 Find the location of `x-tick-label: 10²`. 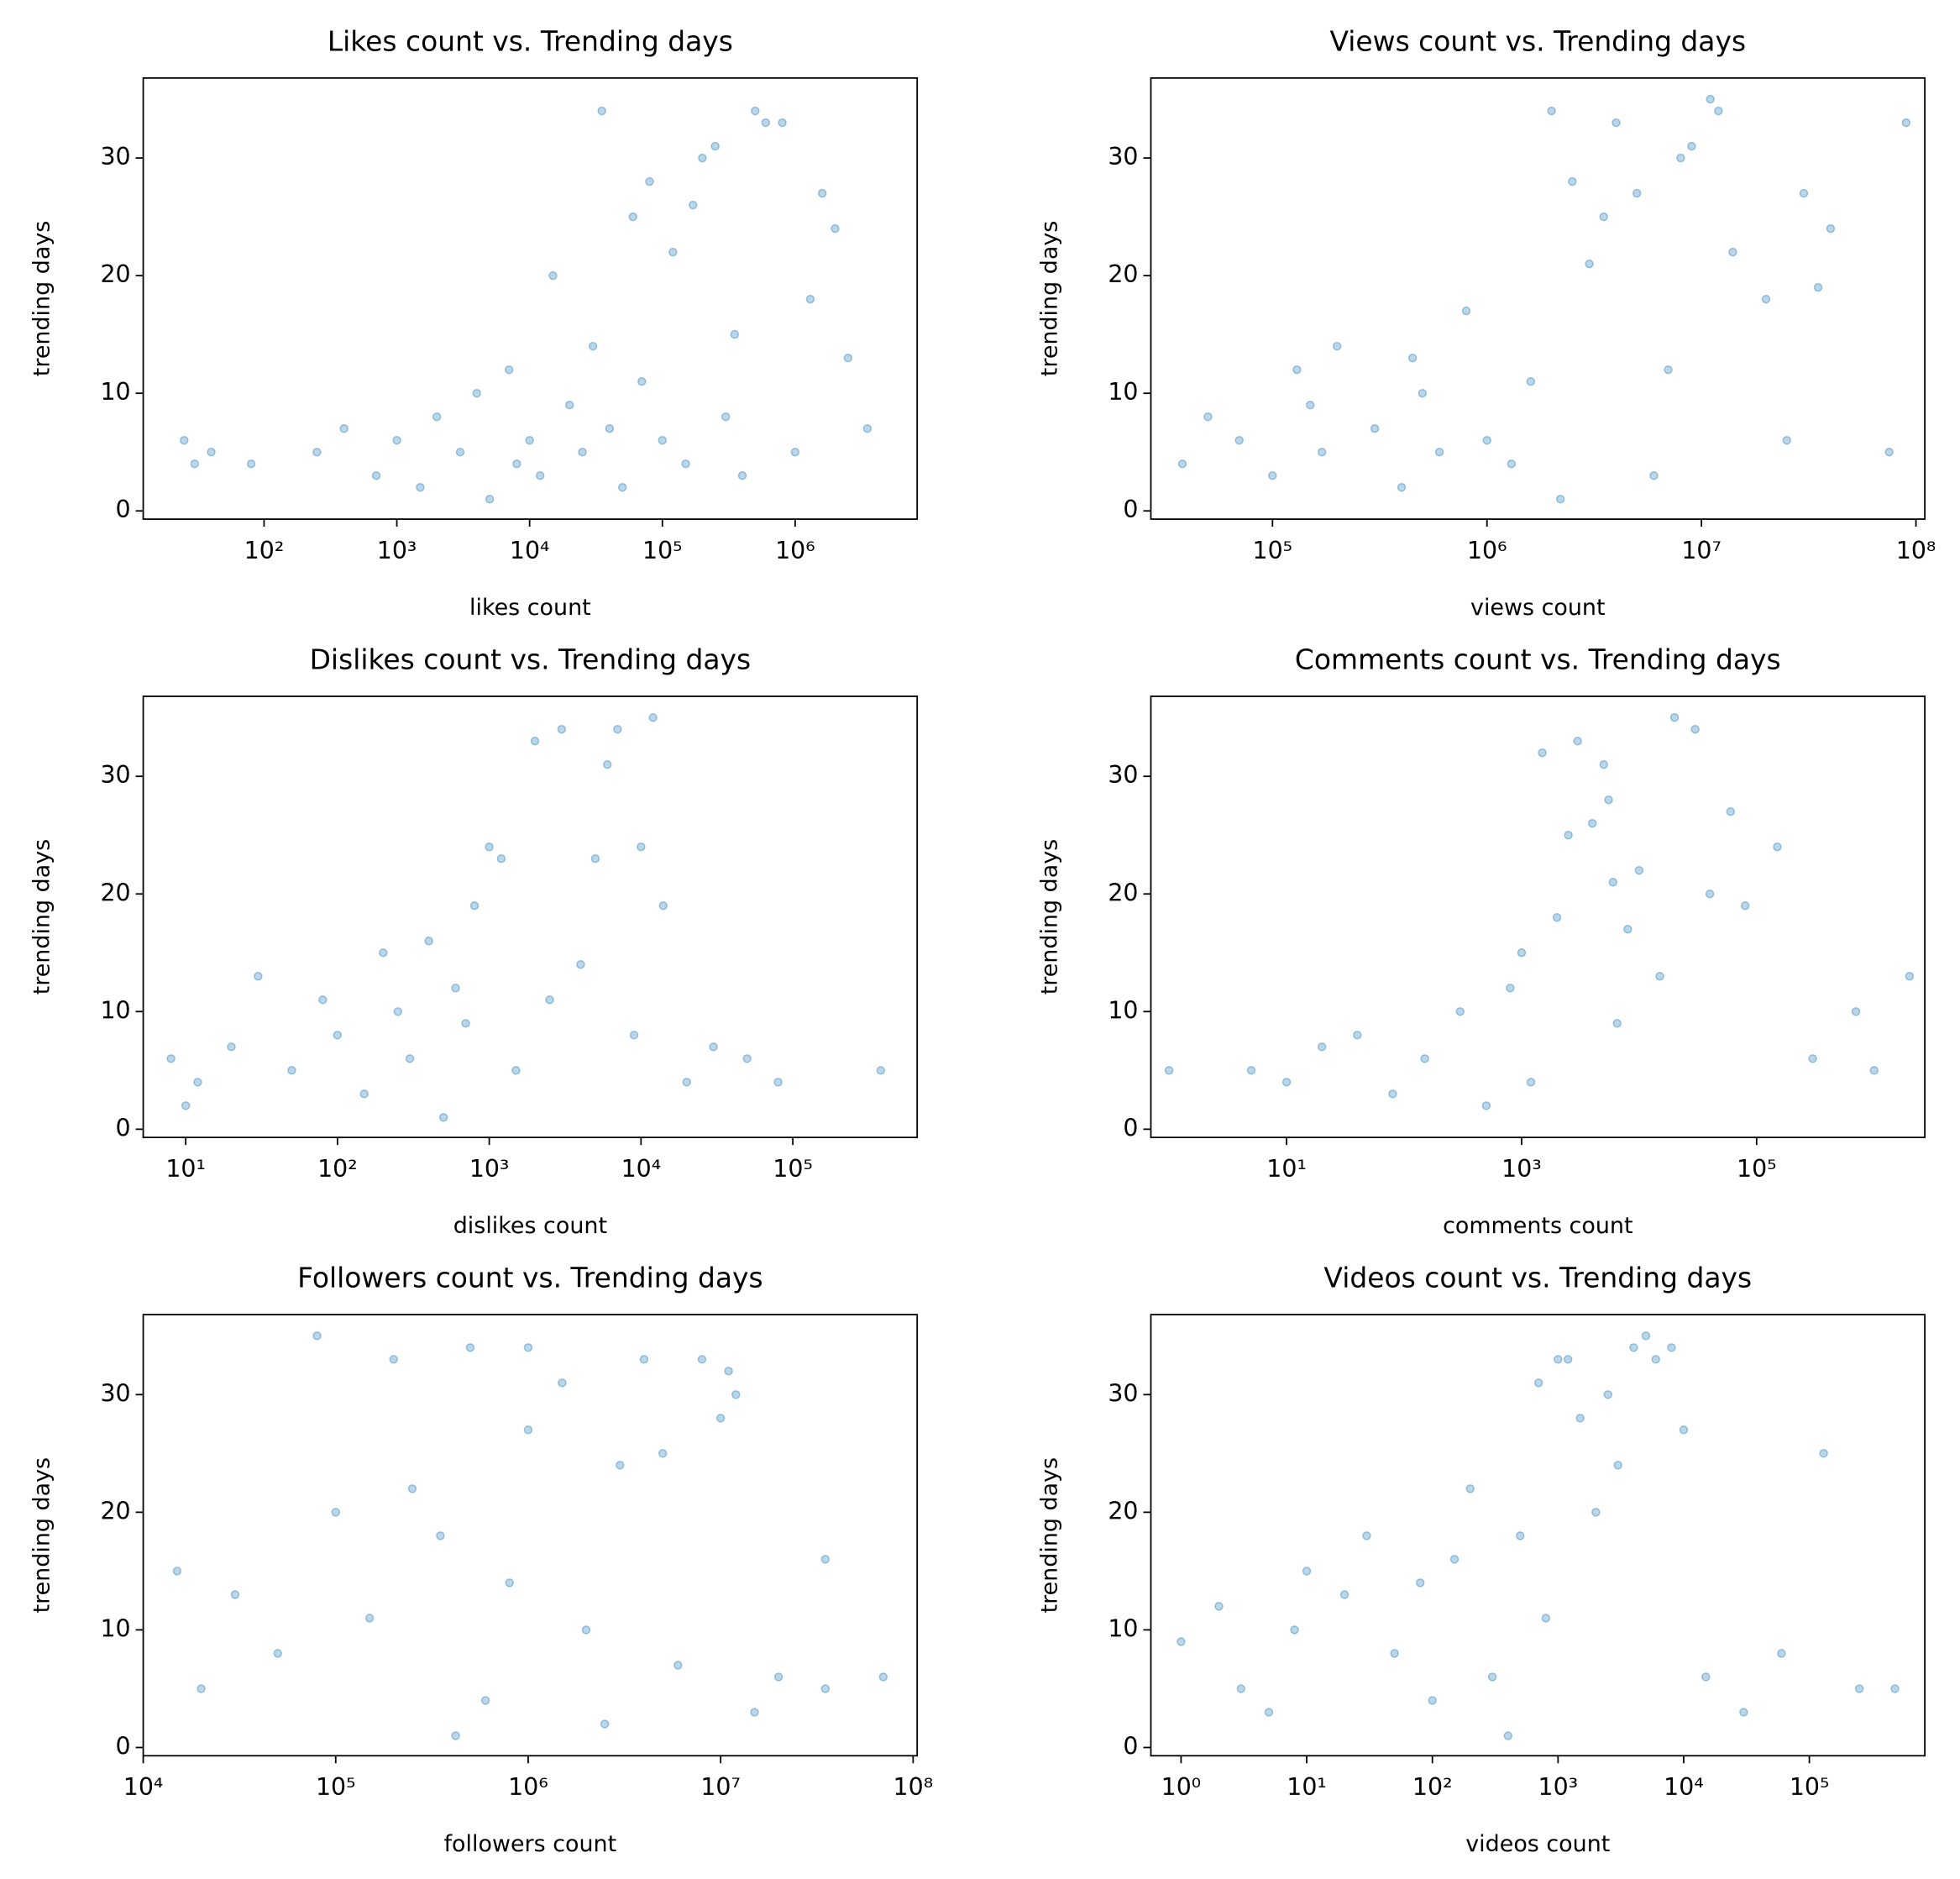

x-tick-label: 10² is located at coordinates (337, 1169).